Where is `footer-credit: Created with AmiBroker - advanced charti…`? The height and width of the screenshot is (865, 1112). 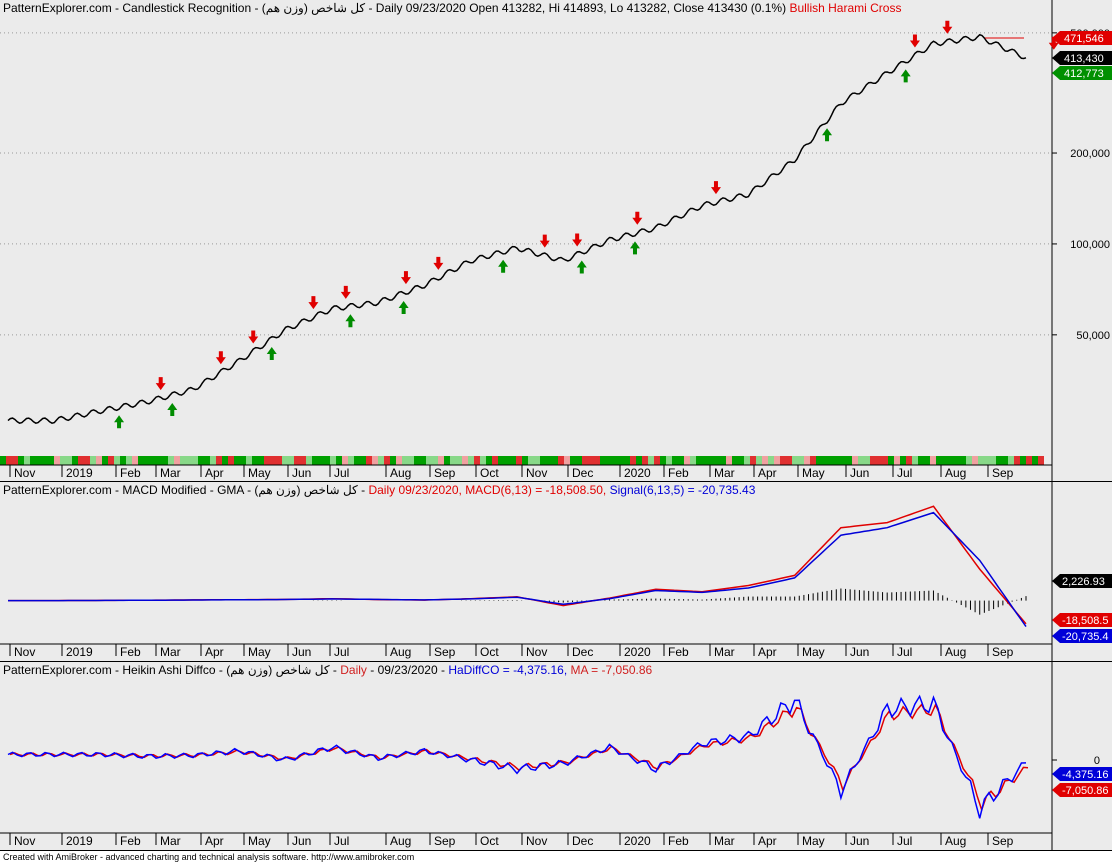 footer-credit: Created with AmiBroker - advanced charti… is located at coordinates (209, 857).